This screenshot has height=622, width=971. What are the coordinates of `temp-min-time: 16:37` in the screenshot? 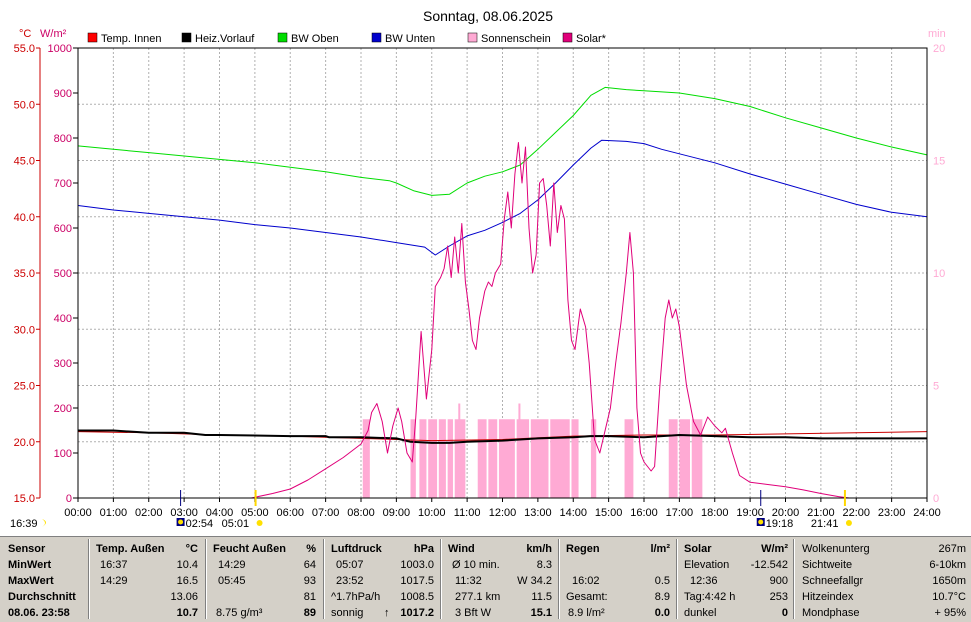 It's located at (114, 565).